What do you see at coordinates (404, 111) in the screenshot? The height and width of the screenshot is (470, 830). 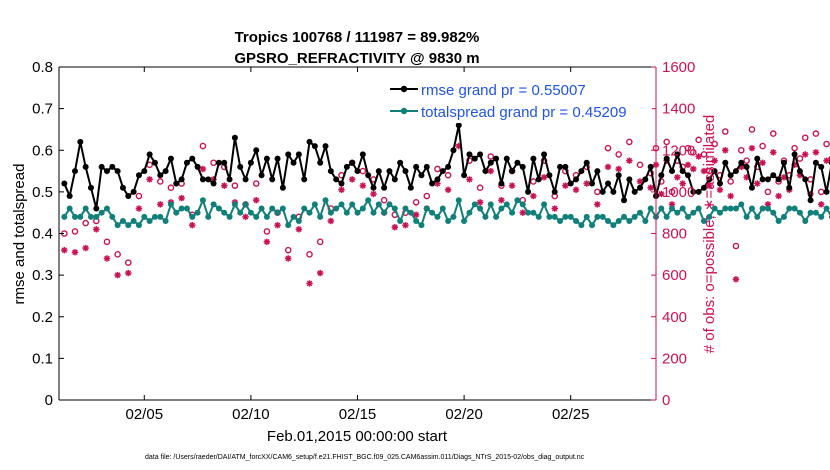 I see `legend-spread-marker` at bounding box center [404, 111].